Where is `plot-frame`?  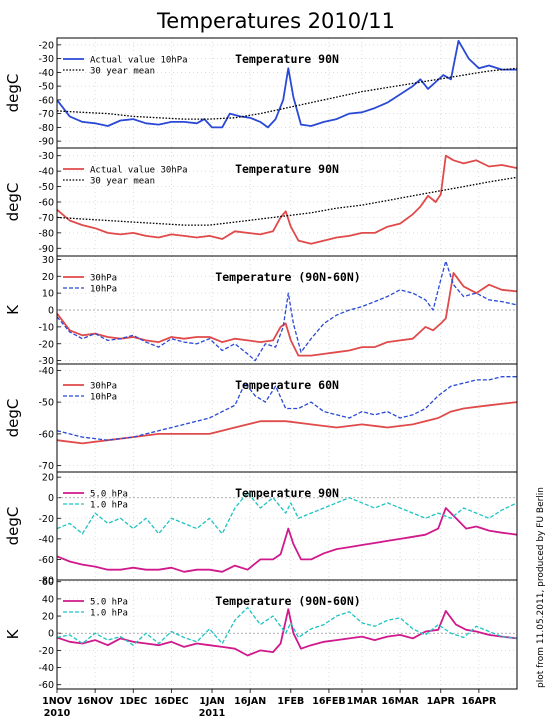
plot-frame is located at coordinates (287, 634).